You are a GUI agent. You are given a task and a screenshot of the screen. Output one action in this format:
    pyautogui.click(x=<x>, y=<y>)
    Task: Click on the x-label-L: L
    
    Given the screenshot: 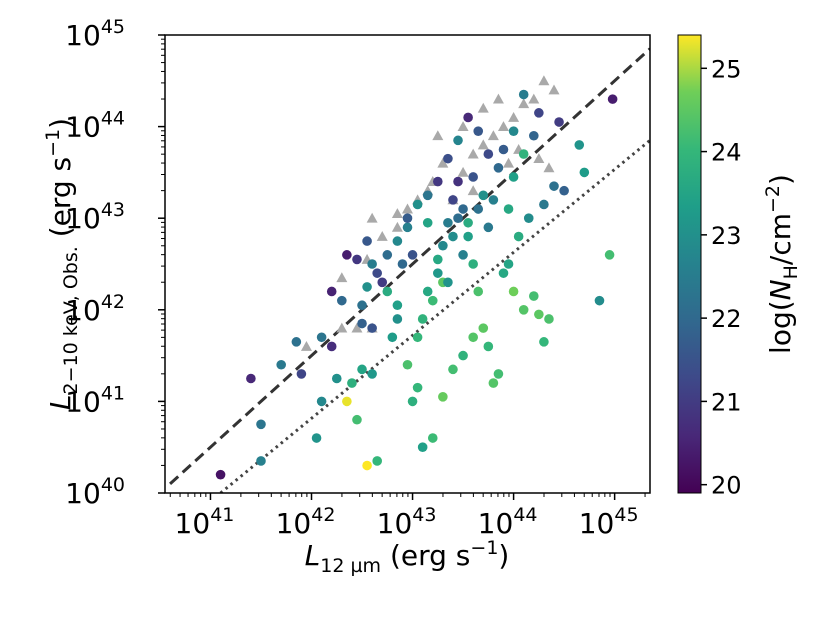 What is the action you would take?
    pyautogui.click(x=313, y=555)
    